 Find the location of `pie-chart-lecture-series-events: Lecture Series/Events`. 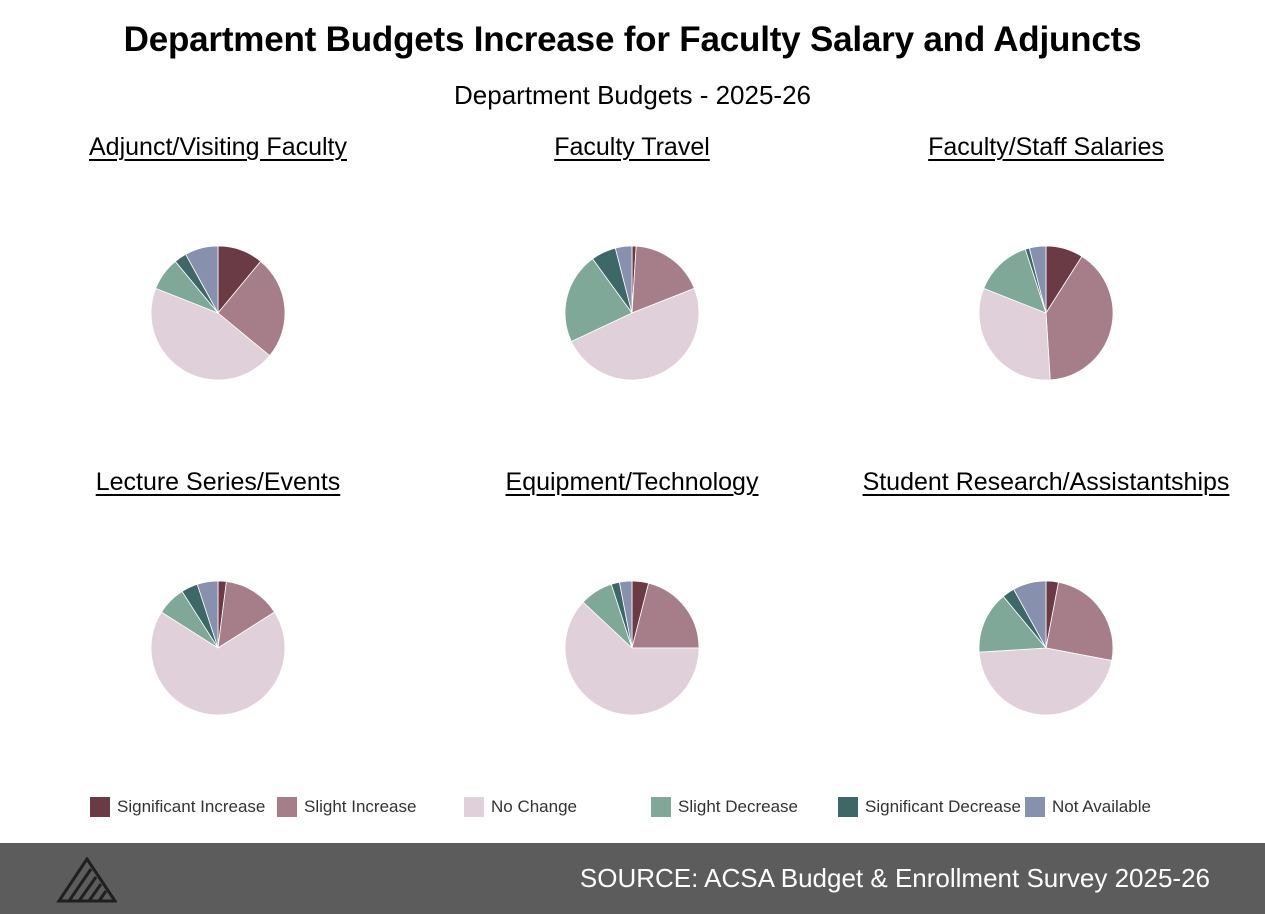

pie-chart-lecture-series-events: Lecture Series/Events is located at coordinates (218, 633).